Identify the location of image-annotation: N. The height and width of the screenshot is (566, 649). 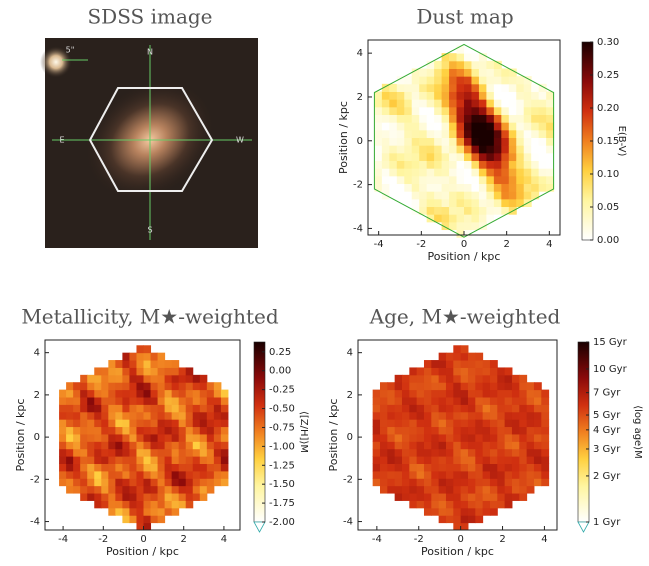
(150, 52).